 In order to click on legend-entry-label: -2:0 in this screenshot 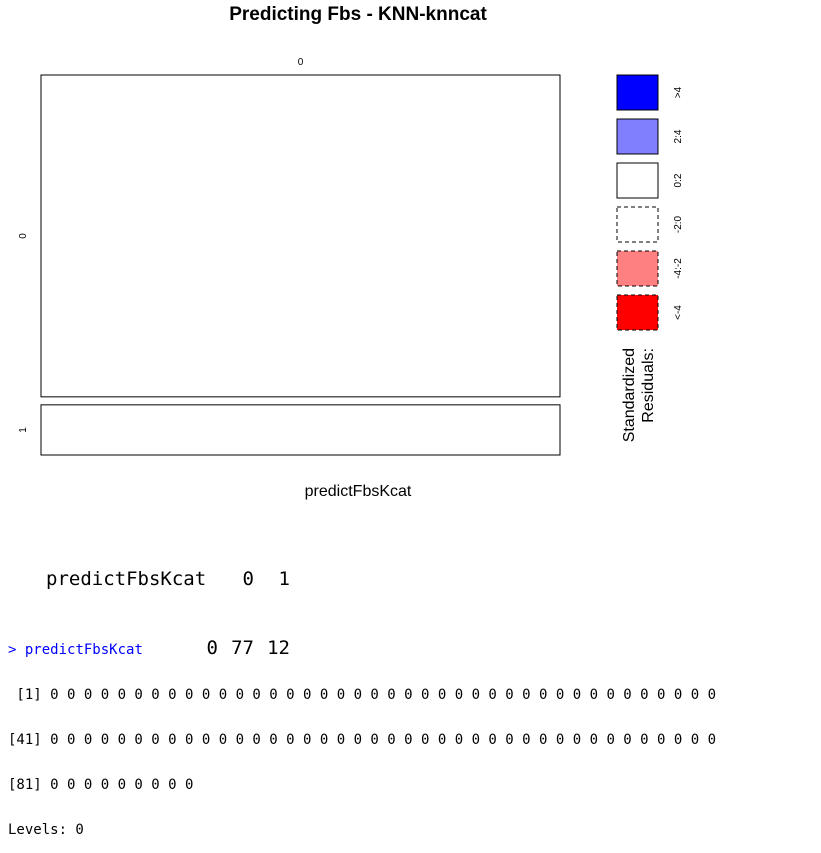, I will do `click(678, 224)`.